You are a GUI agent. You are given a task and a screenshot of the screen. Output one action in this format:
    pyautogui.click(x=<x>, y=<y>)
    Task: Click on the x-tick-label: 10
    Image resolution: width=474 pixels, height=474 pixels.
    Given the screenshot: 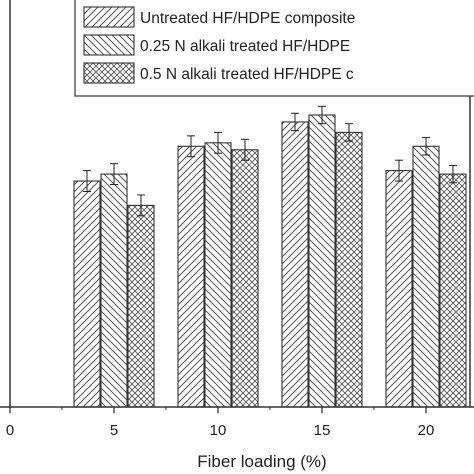 What is the action you would take?
    pyautogui.click(x=218, y=430)
    